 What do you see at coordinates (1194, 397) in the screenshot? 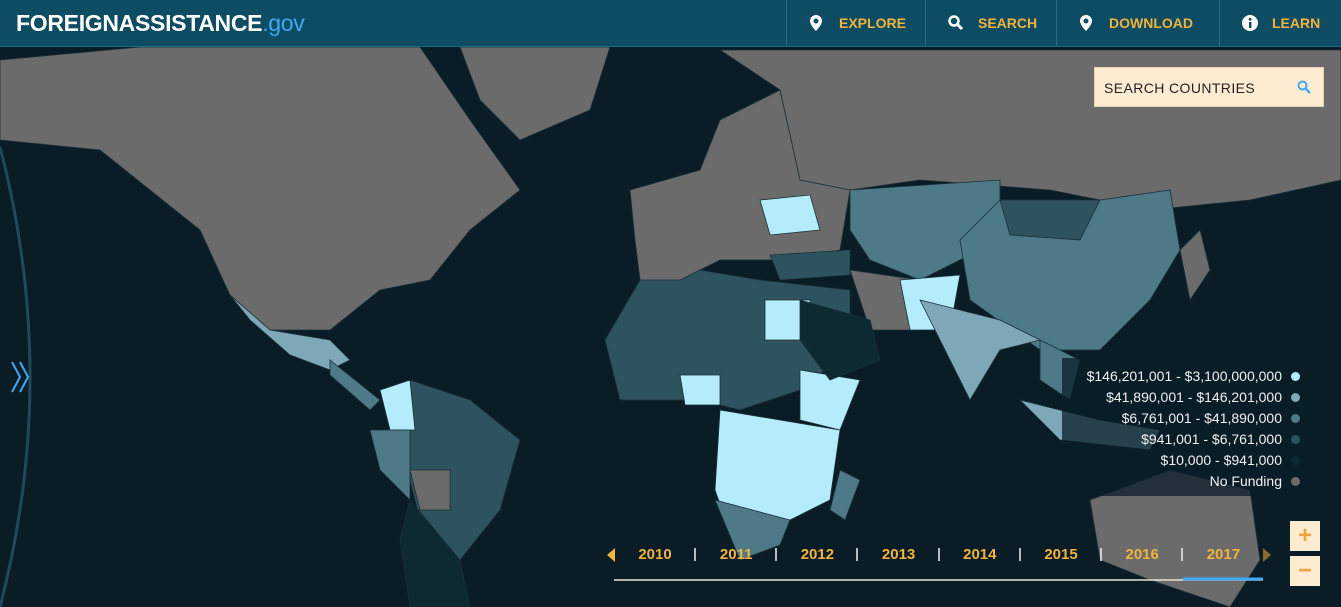
I see `legend-label: $41,890,001 - $146,201,000` at bounding box center [1194, 397].